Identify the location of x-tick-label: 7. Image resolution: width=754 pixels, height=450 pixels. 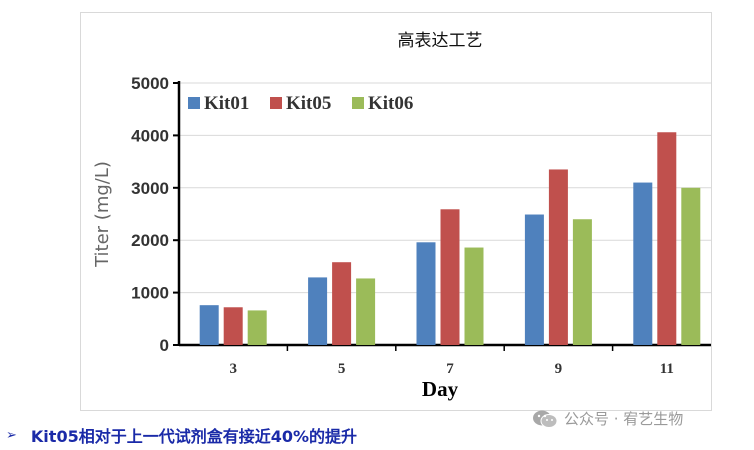
(450, 369).